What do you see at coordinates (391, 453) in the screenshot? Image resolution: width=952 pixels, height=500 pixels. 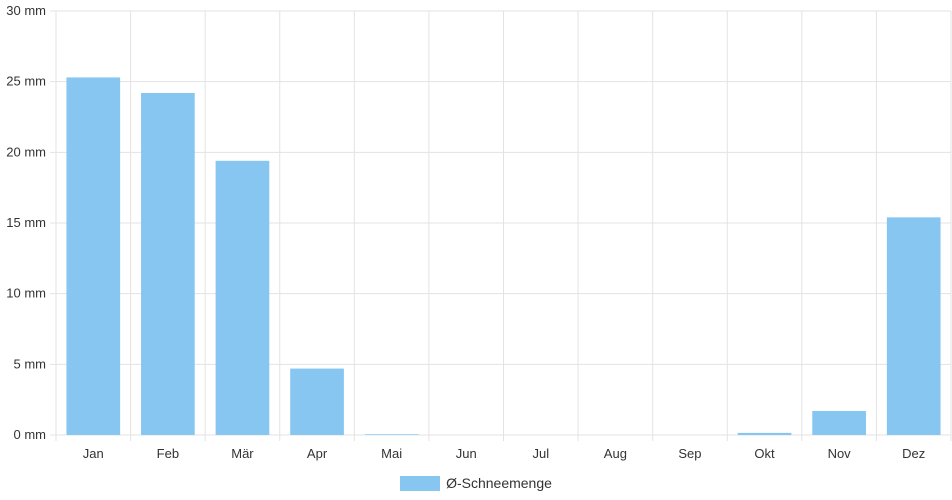 I see `x-tick-label: Mai` at bounding box center [391, 453].